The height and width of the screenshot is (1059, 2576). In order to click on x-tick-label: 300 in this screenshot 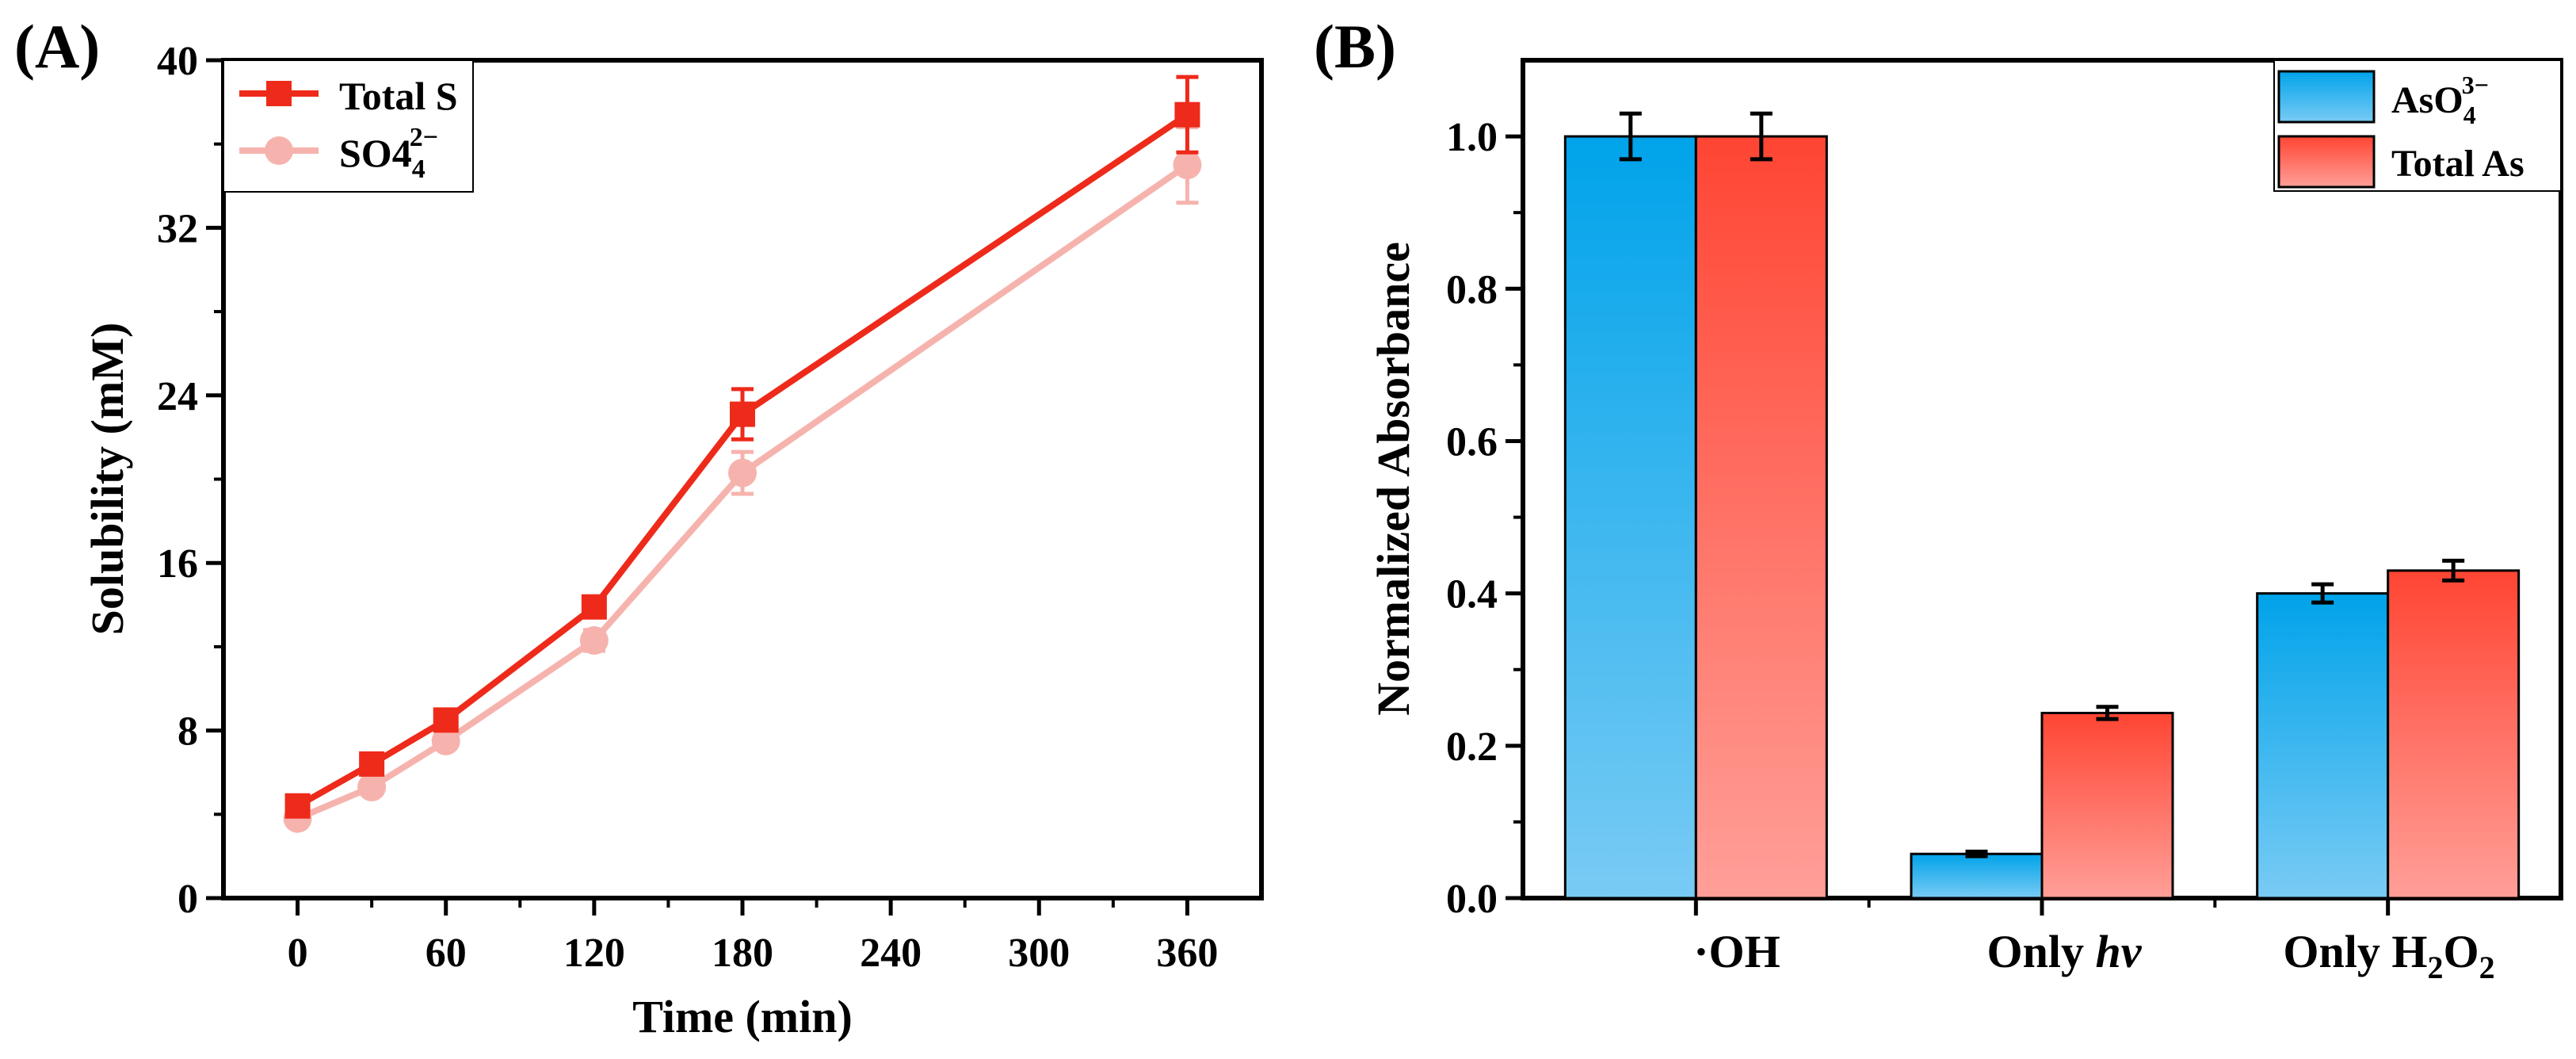, I will do `click(1039, 953)`.